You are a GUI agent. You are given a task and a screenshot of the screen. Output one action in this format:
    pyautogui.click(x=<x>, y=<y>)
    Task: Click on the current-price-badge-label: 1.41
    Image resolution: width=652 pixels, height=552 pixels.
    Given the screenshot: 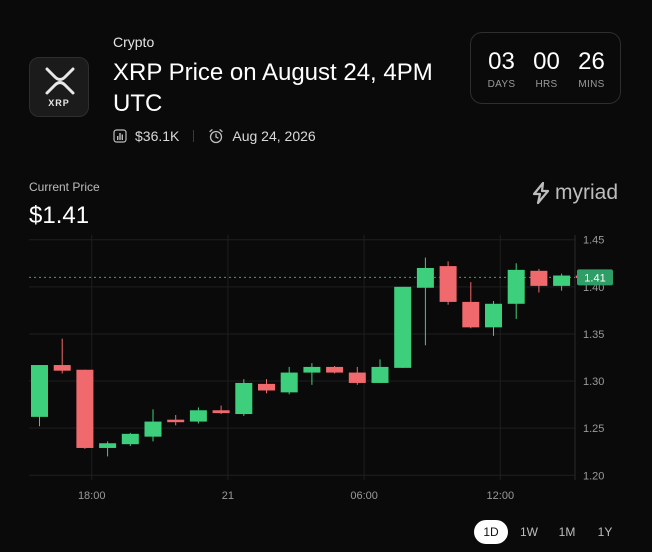 What is the action you would take?
    pyautogui.click(x=594, y=278)
    